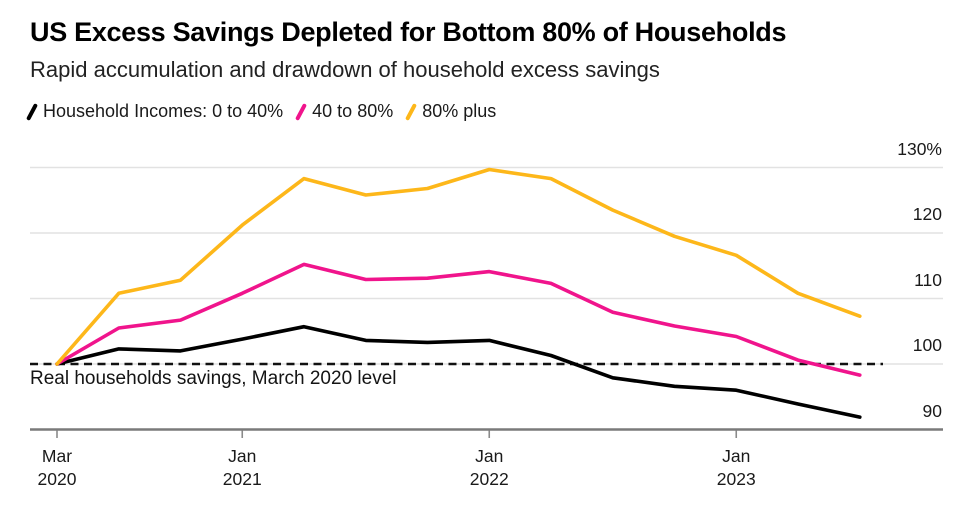 The height and width of the screenshot is (512, 975). I want to click on legend-label: Household Incomes: 0 to 40%, so click(163, 111).